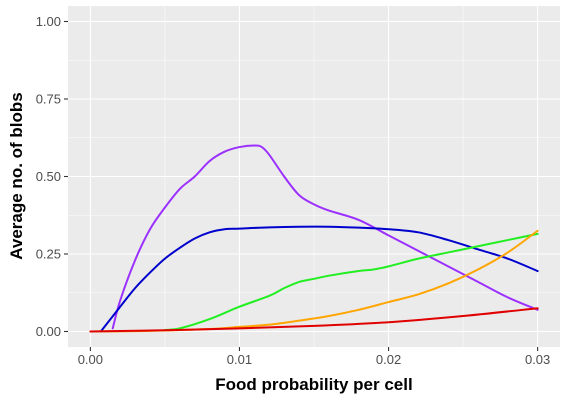 Image resolution: width=570 pixels, height=401 pixels. I want to click on x-tick-label: 0.02, so click(388, 359).